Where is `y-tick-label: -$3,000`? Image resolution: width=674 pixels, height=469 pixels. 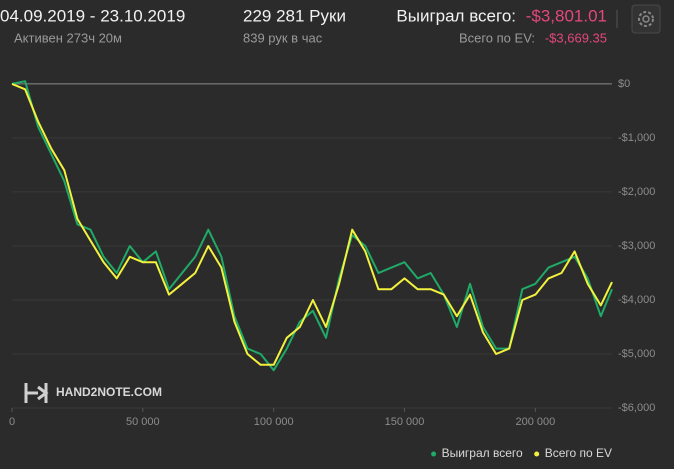 y-tick-label: -$3,000 is located at coordinates (636, 246).